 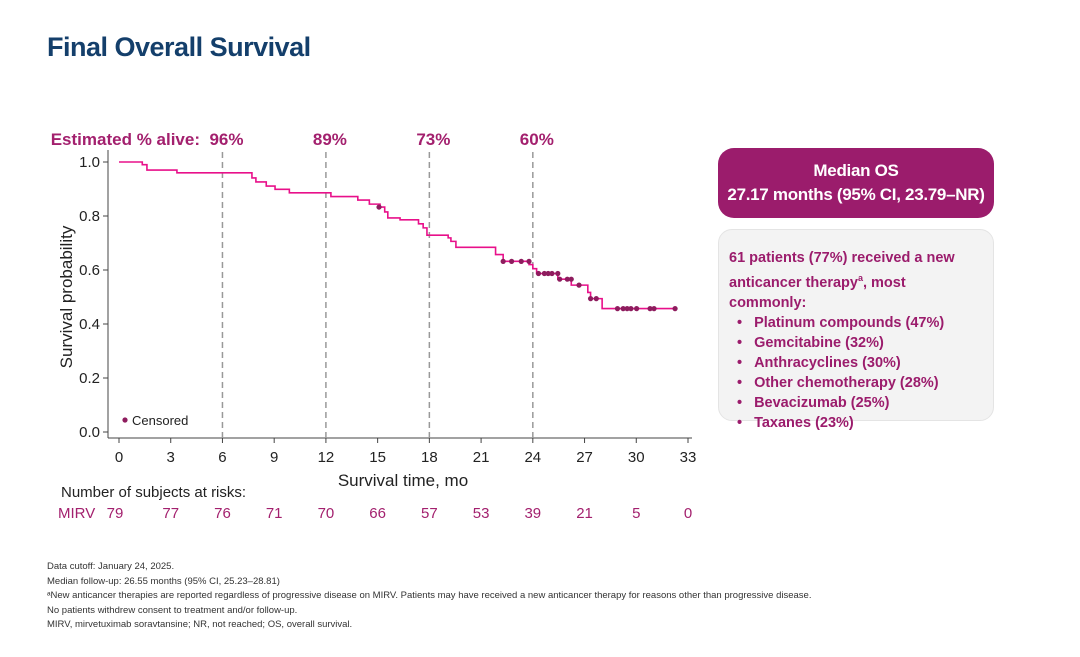 What do you see at coordinates (856, 194) in the screenshot?
I see `median-os-value: 27.17 months (95% CI, 23.79–NR)` at bounding box center [856, 194].